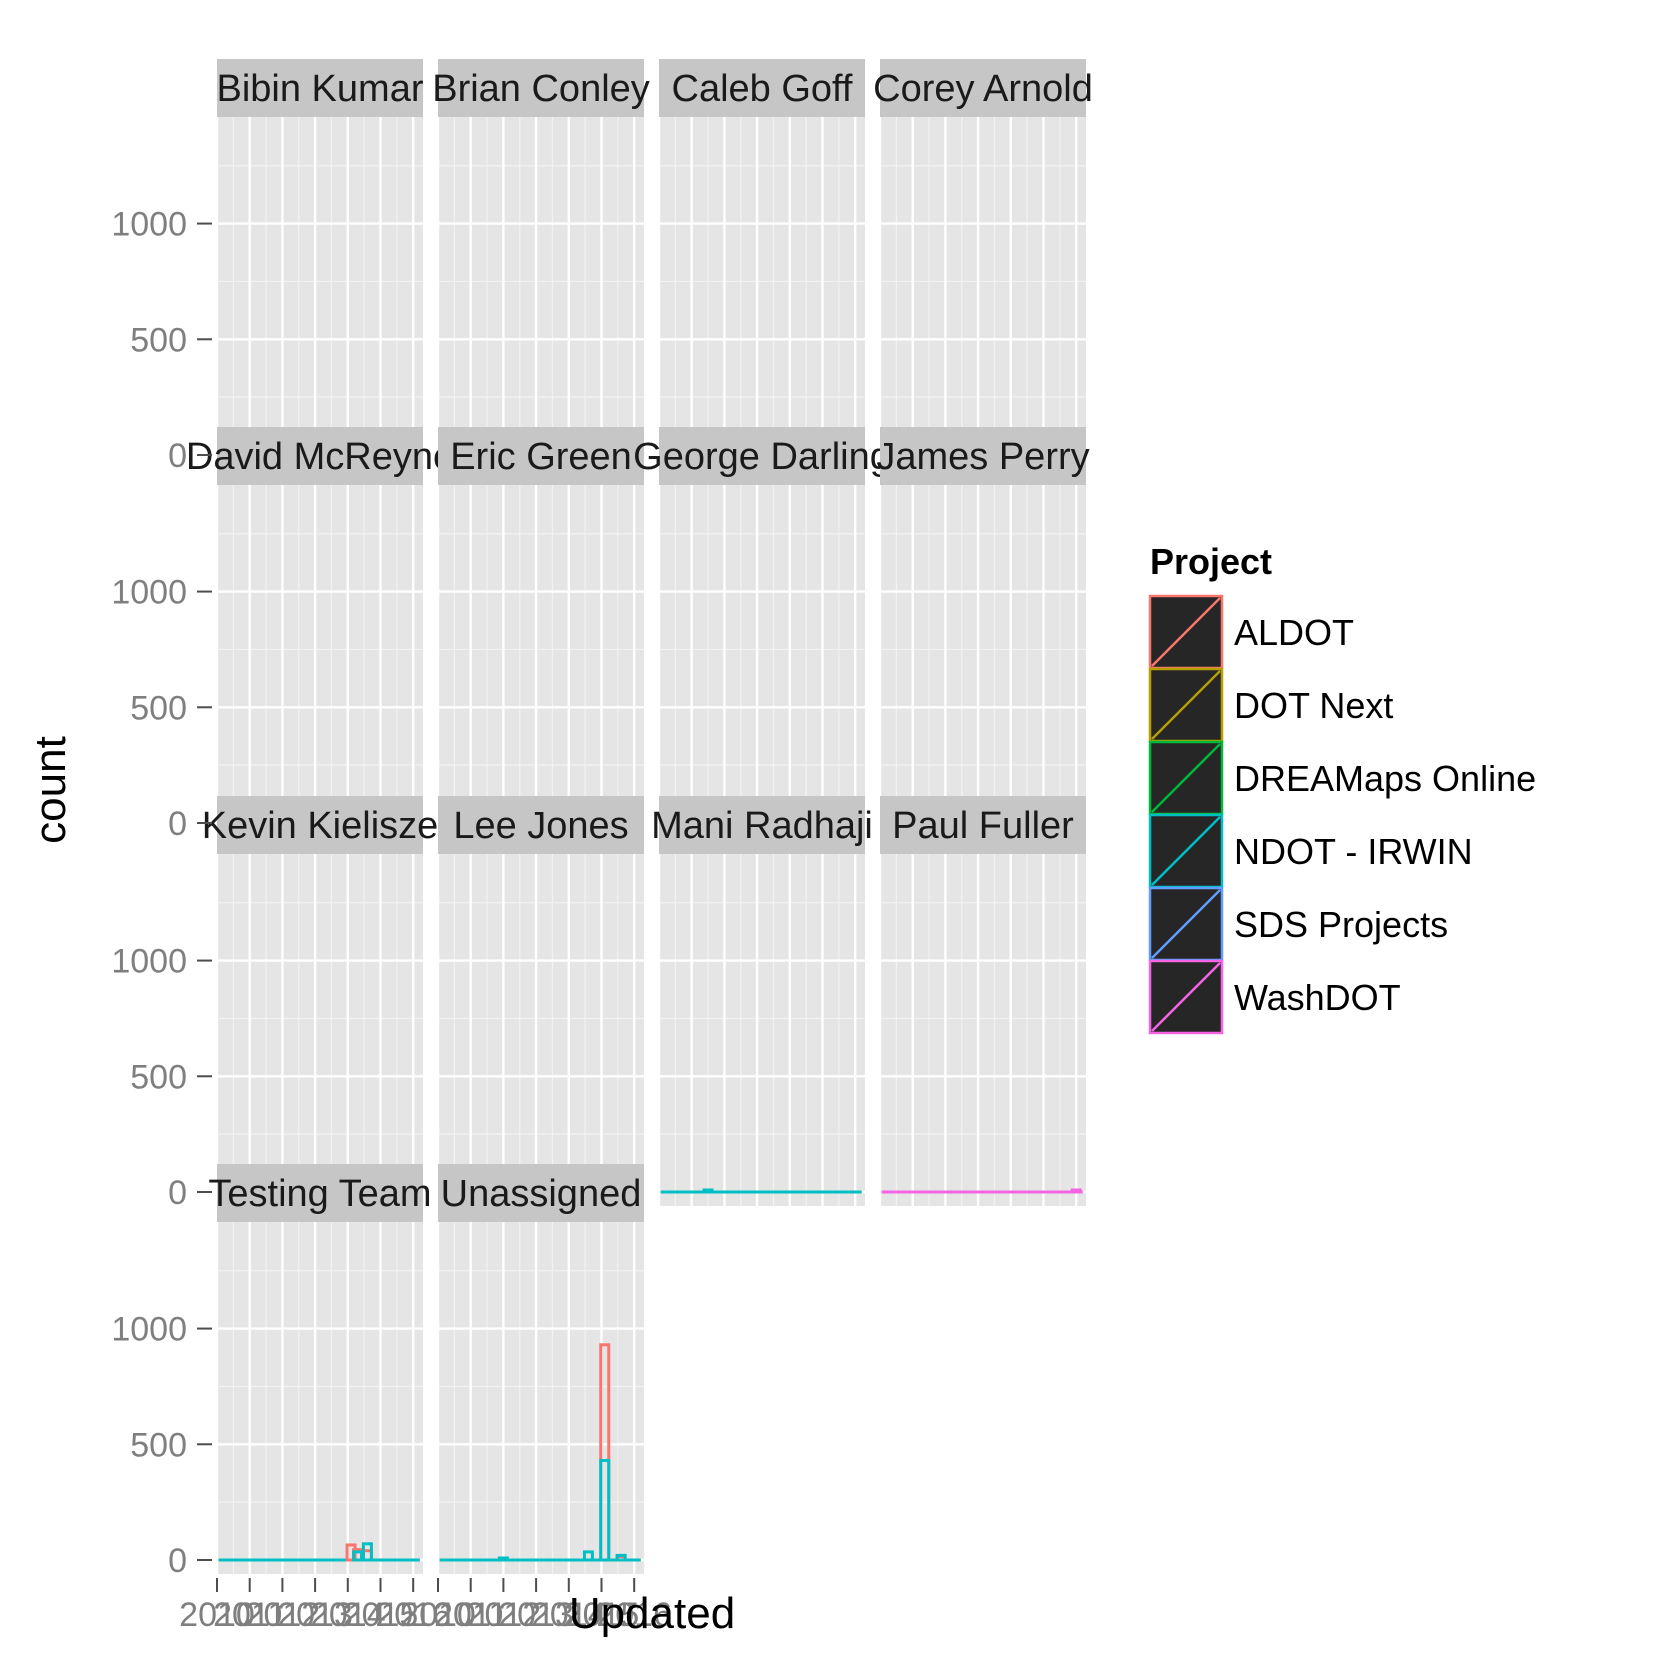 The width and height of the screenshot is (1670, 1658). I want to click on legend-item: DREAMaps Online, so click(1342, 778).